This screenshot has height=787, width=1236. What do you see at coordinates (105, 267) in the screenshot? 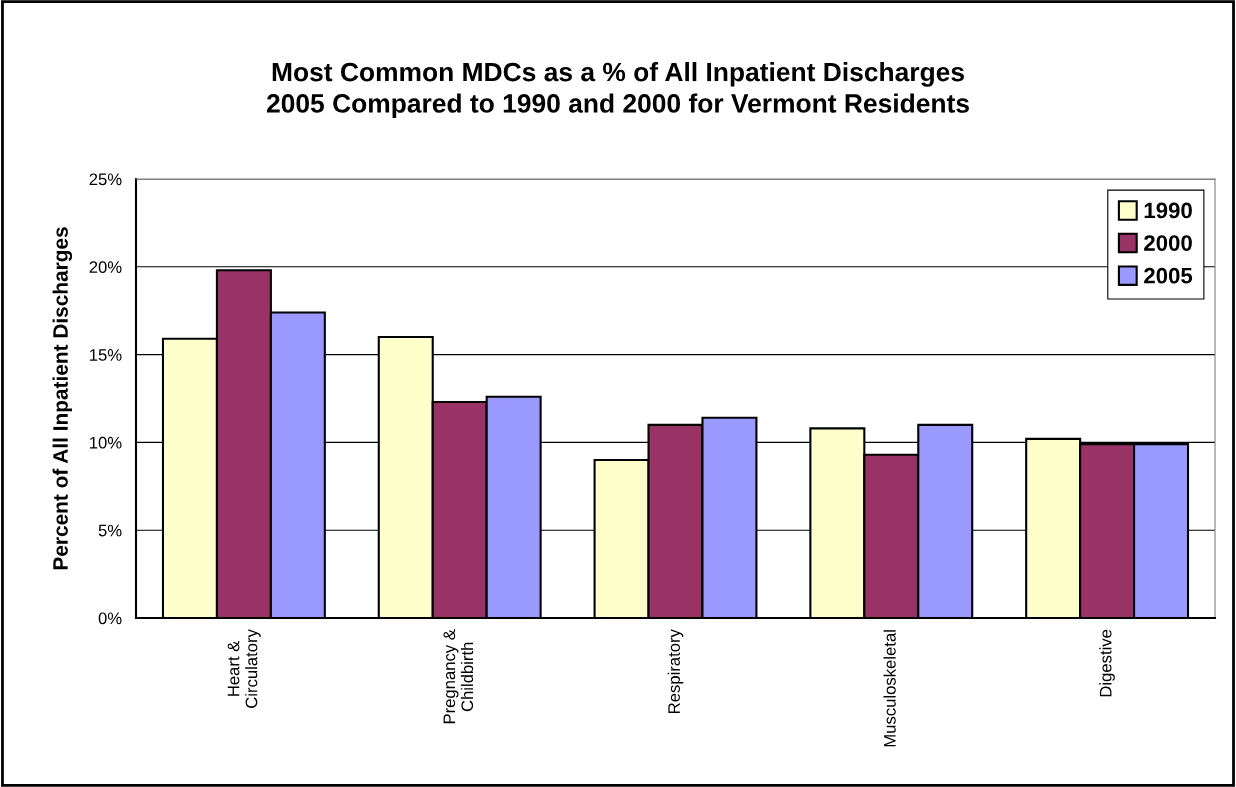
I see `y-tick-label: 20%` at bounding box center [105, 267].